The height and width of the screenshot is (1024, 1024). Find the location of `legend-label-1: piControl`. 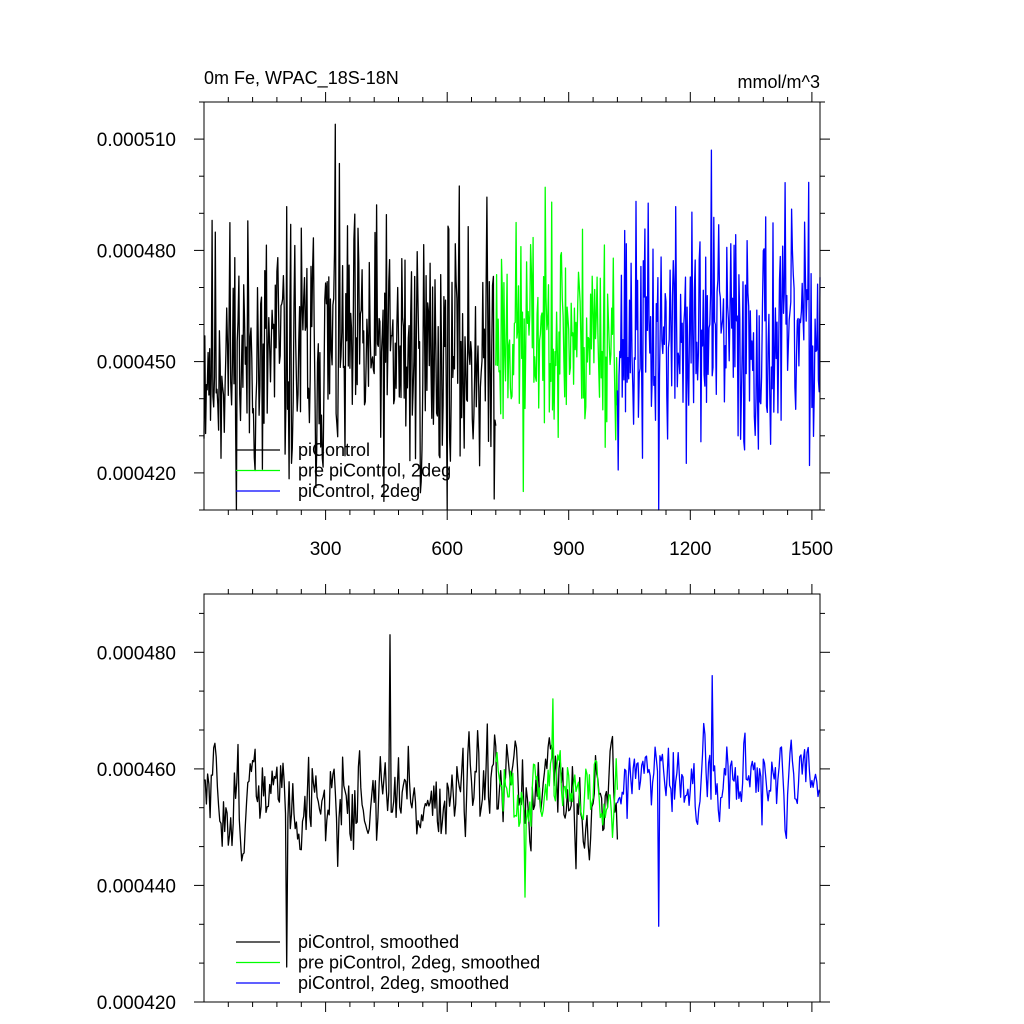

legend-label-1: piControl is located at coordinates (334, 450).